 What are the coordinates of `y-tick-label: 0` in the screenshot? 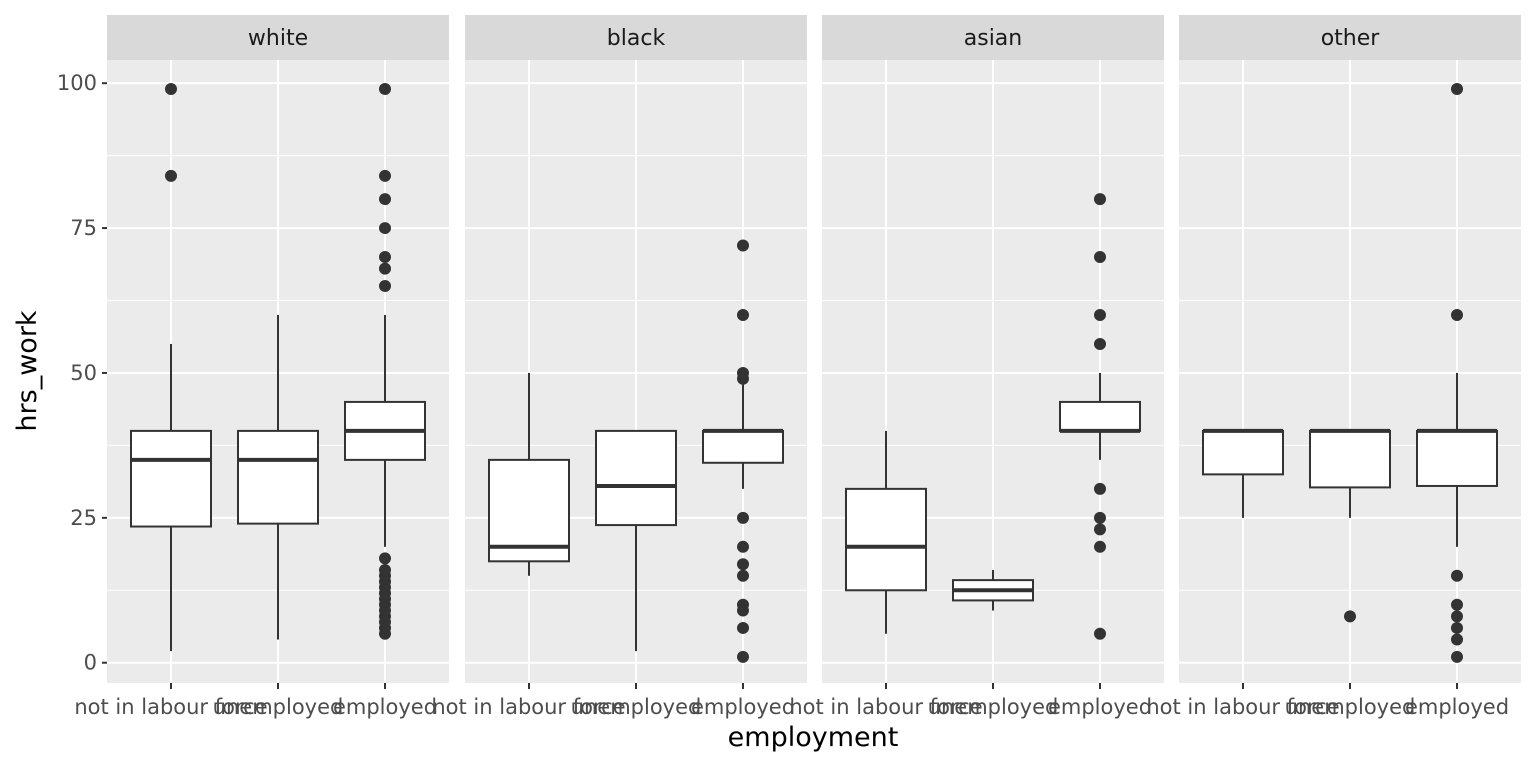 It's located at (90, 663).